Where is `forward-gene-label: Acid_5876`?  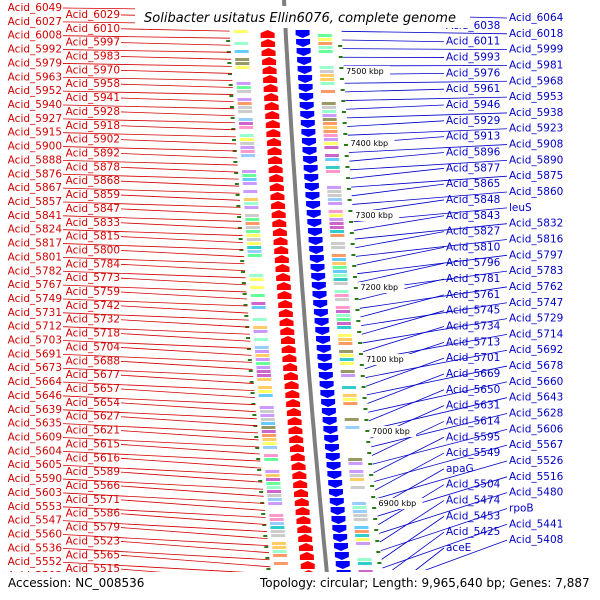 forward-gene-label: Acid_5876 is located at coordinates (35, 174).